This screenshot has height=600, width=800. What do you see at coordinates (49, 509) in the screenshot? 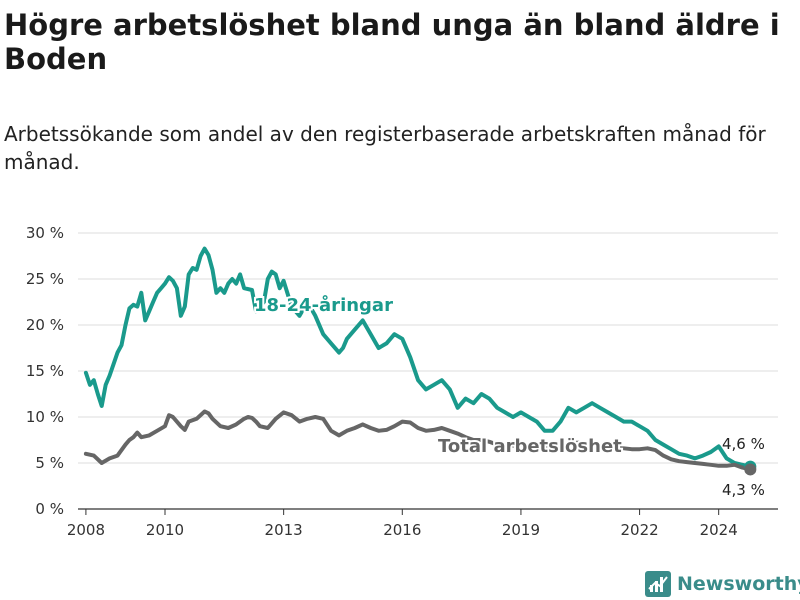
I see `y-tick-label: 0 %` at bounding box center [49, 509].